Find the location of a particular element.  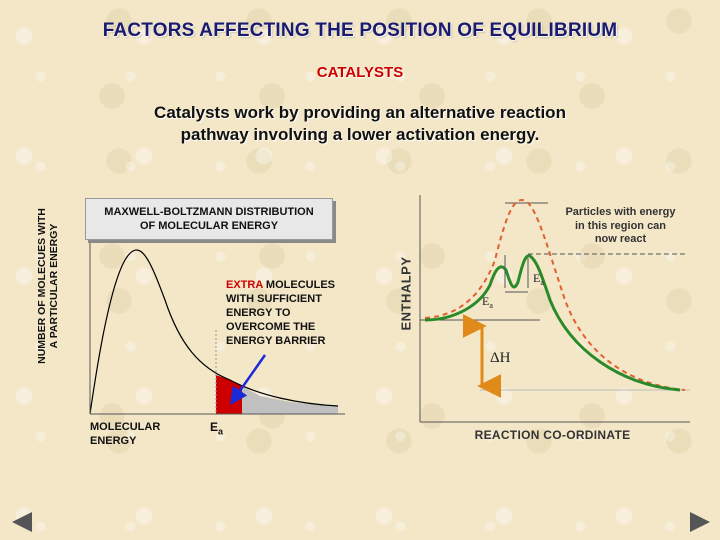

distribution-curve is located at coordinates (214, 332).